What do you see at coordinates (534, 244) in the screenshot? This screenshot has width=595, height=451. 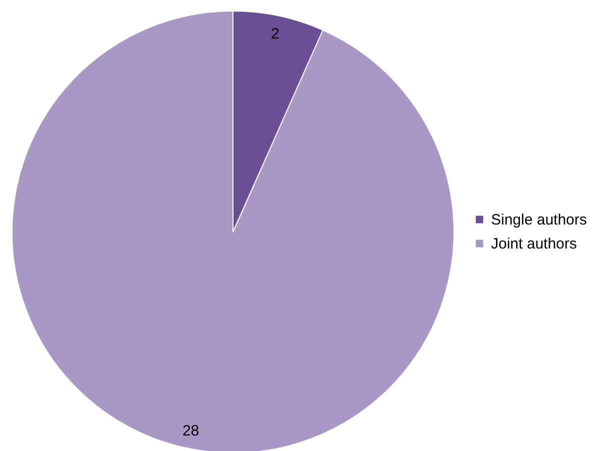 I see `legend-label: Joint authors` at bounding box center [534, 244].